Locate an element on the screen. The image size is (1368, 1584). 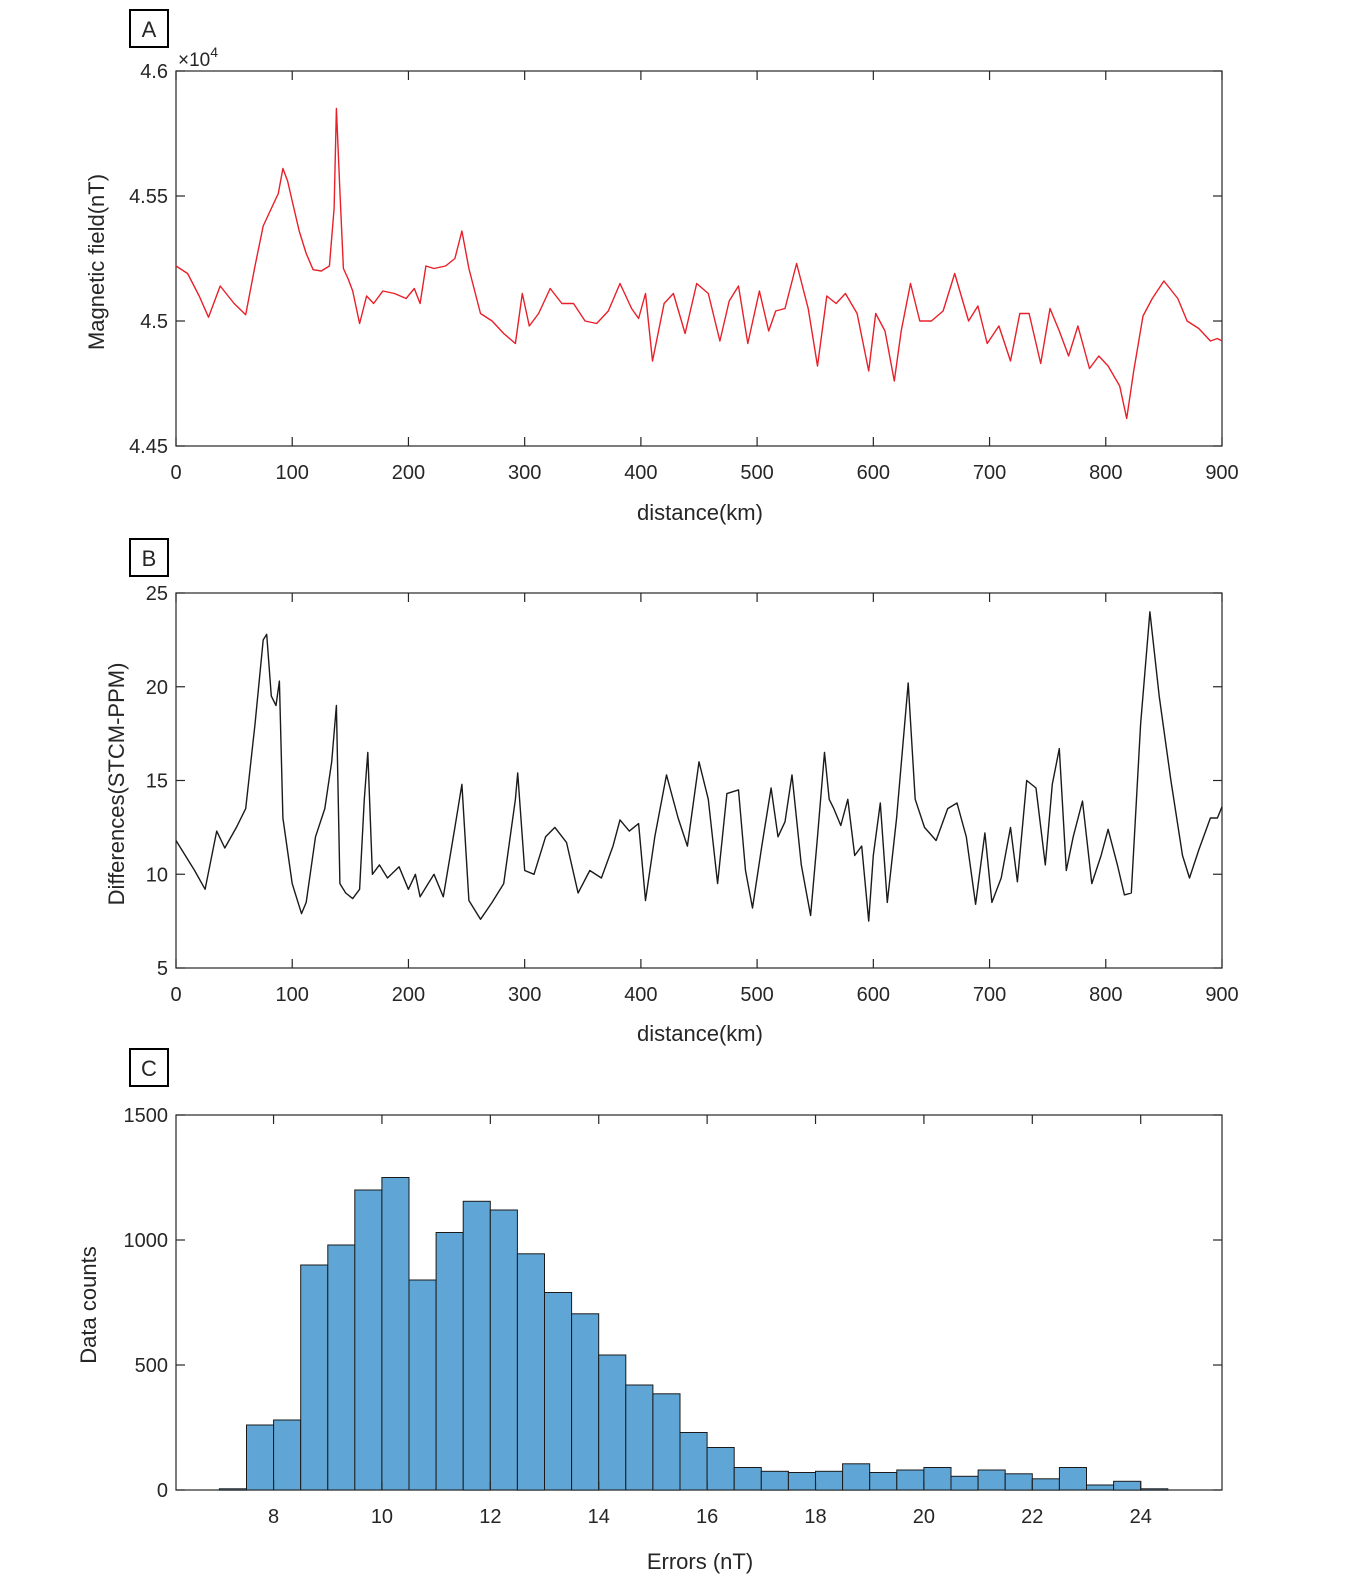
y-tick-label: 4.5 is located at coordinates (154, 322).